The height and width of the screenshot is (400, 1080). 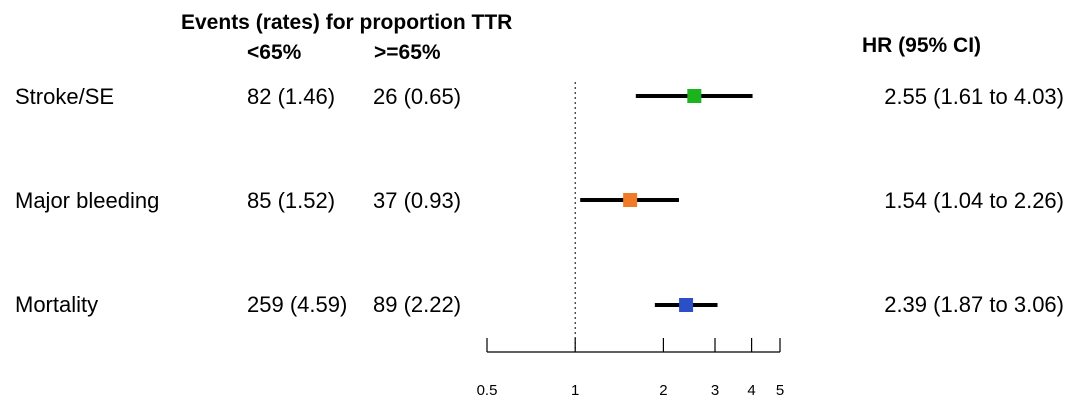 I want to click on hr-value: 2.39 (1.87 to 3.06), so click(x=974, y=304).